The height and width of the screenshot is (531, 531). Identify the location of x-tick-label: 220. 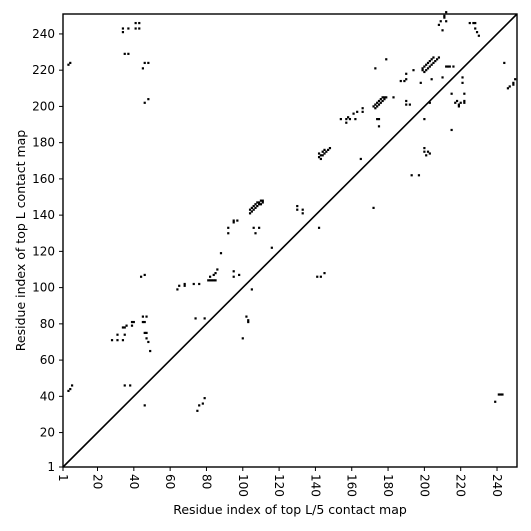
(461, 485).